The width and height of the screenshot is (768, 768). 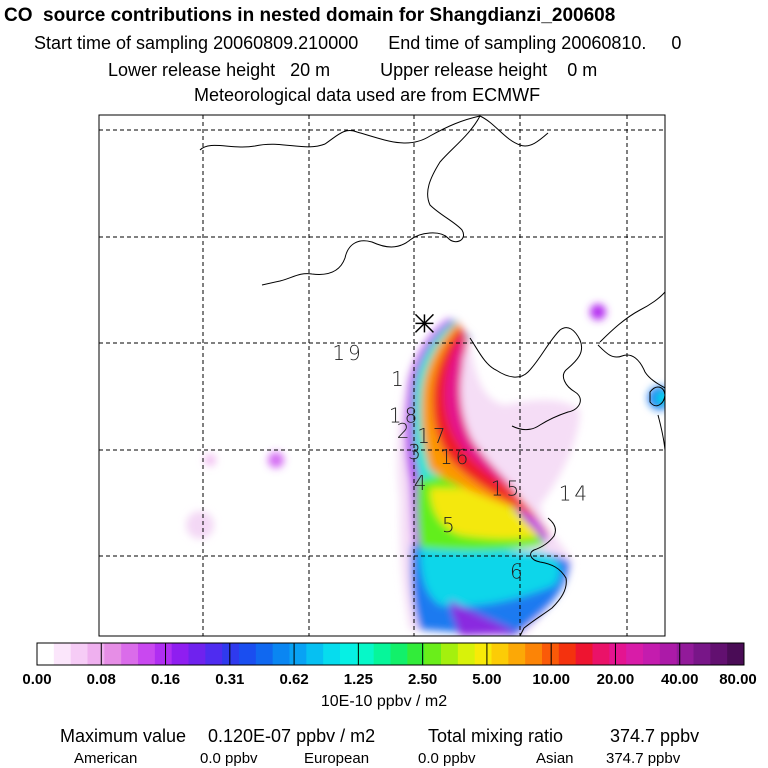 I want to click on region-american-label: American, so click(x=106, y=758).